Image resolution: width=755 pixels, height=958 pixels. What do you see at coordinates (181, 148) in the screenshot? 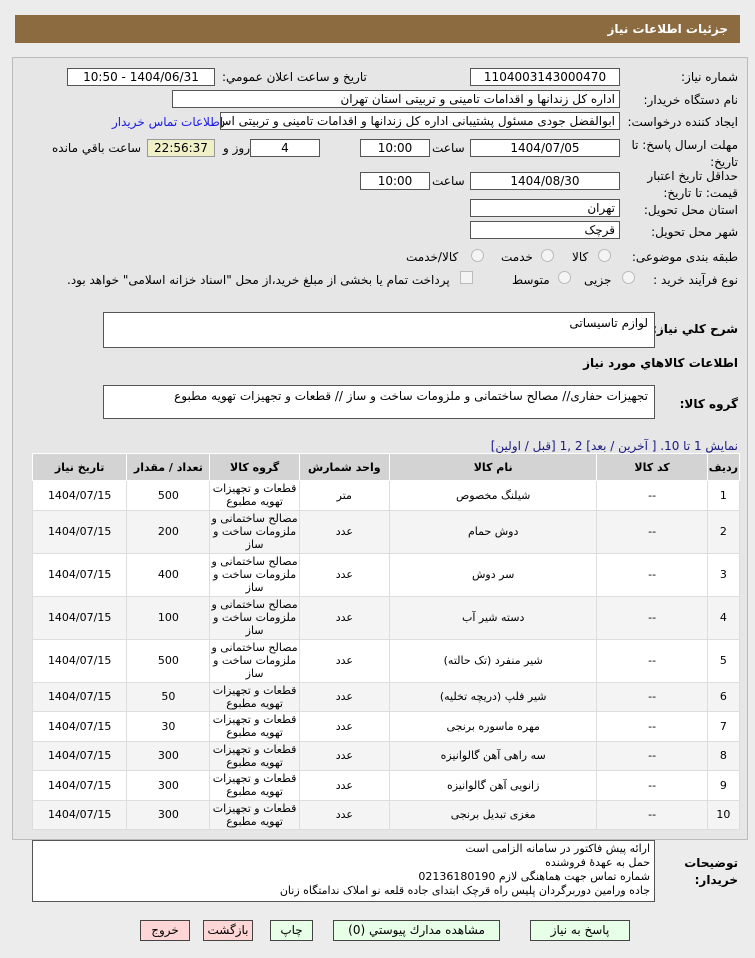
I see `remaining-timer: 22:56:37` at bounding box center [181, 148].